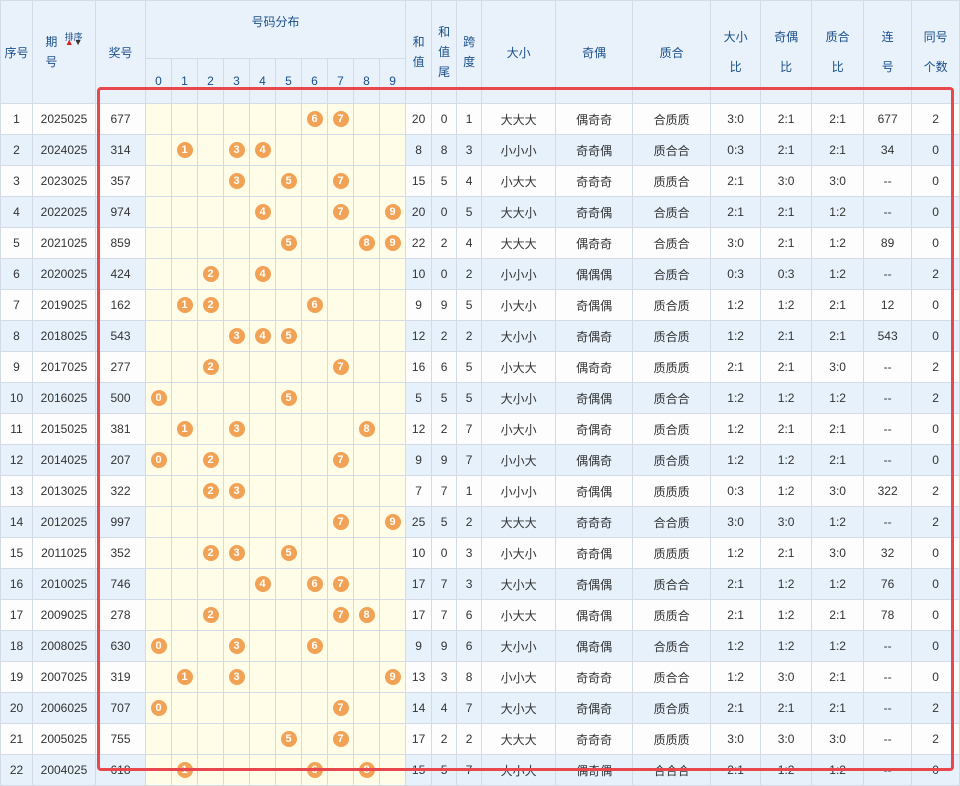  What do you see at coordinates (736, 52) in the screenshot?
I see `col-size-ratio: 大小比` at bounding box center [736, 52].